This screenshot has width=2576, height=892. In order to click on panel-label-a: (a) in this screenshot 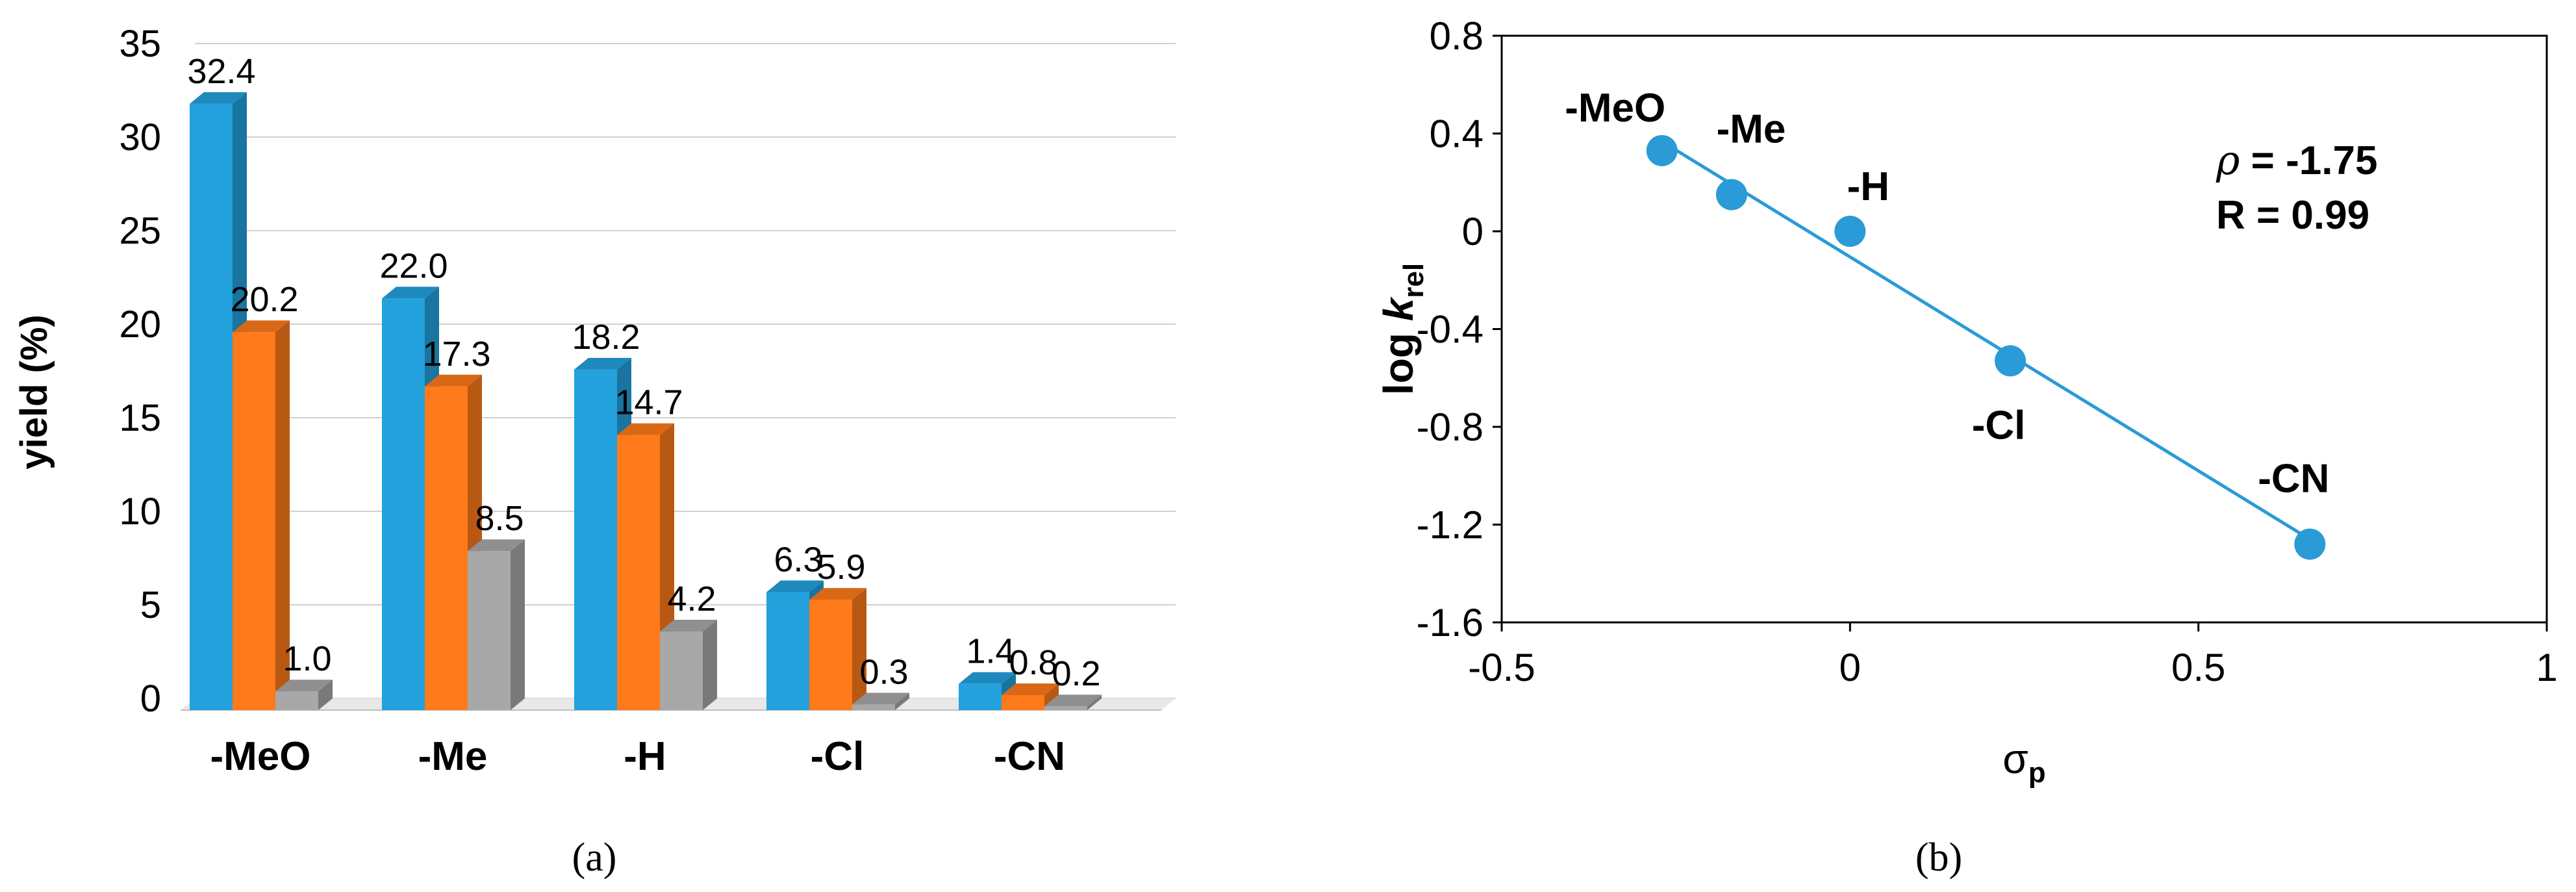, I will do `click(594, 858)`.